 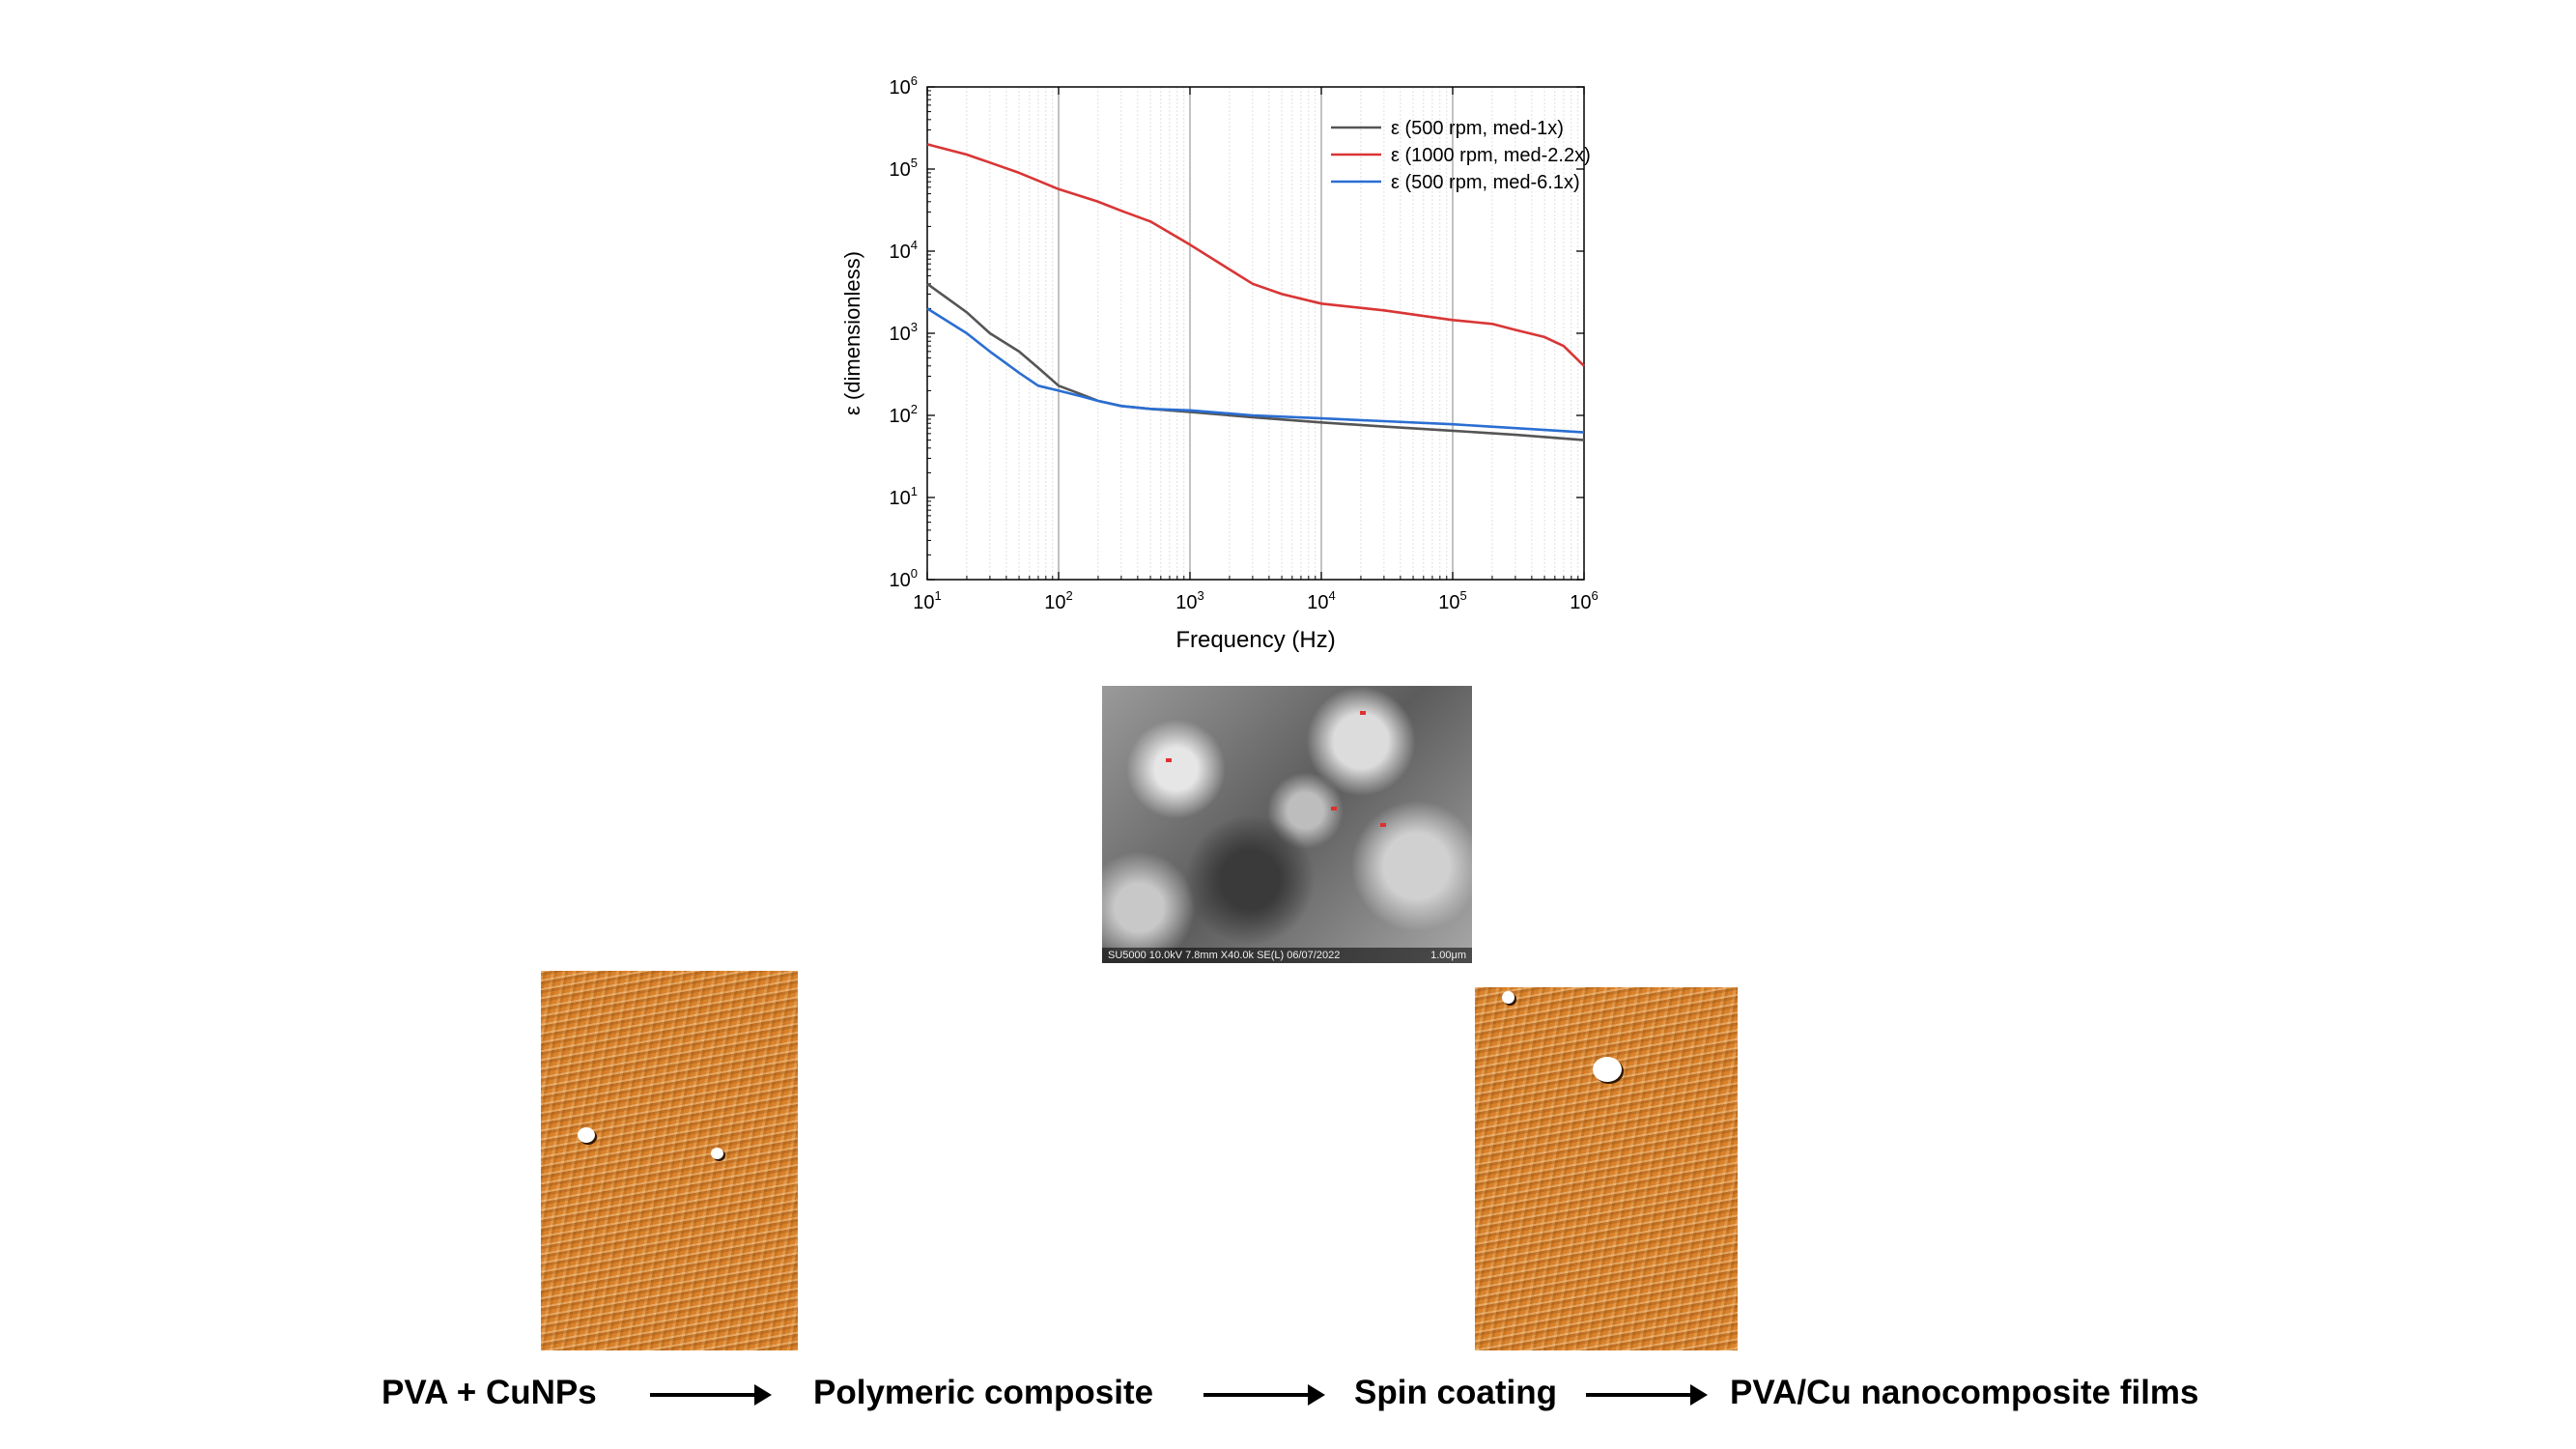 What do you see at coordinates (904, 414) in the screenshot?
I see `y-tick-label: 10²` at bounding box center [904, 414].